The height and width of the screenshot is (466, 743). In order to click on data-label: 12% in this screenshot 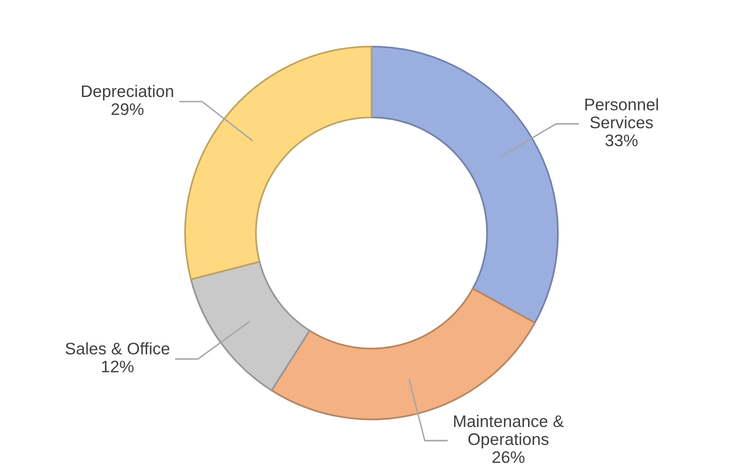, I will do `click(118, 366)`.